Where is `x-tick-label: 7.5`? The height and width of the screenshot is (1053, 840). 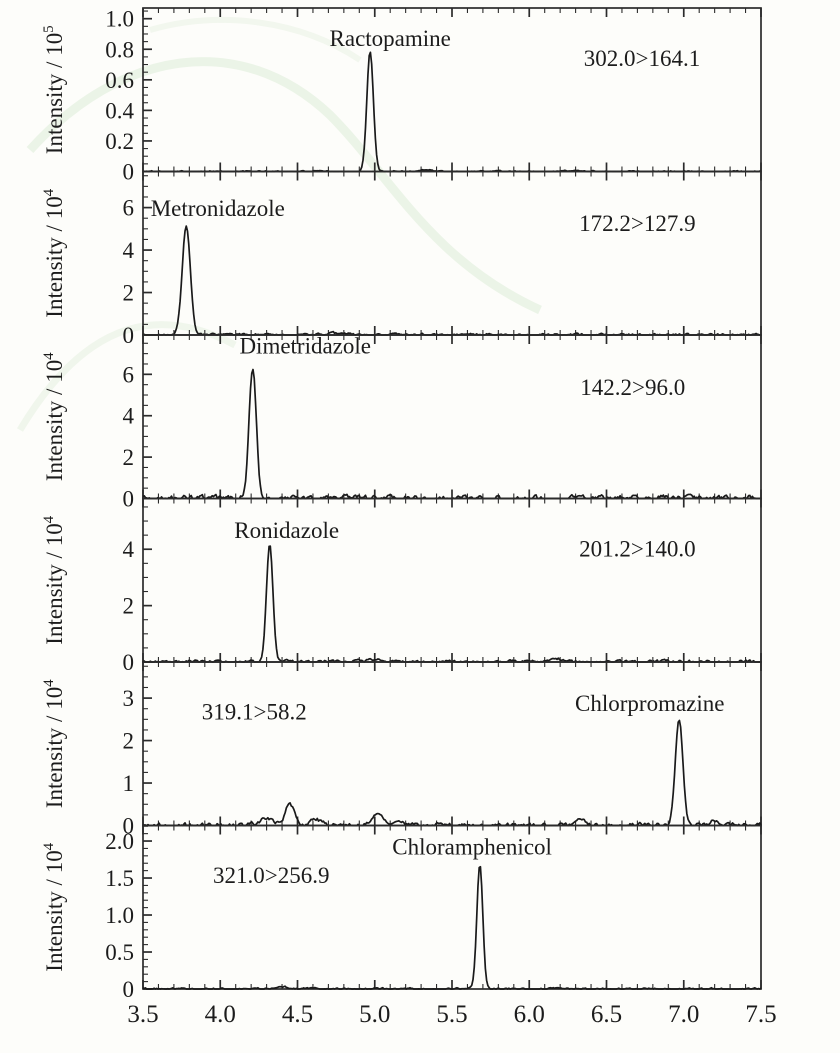
x-tick-label: 7.5 is located at coordinates (760, 1014).